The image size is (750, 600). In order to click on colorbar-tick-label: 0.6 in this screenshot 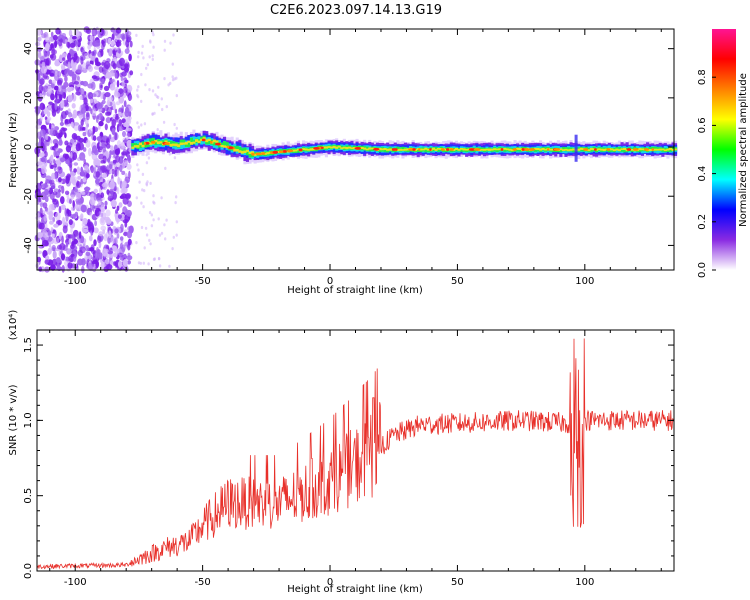, I will do `click(702, 125)`.